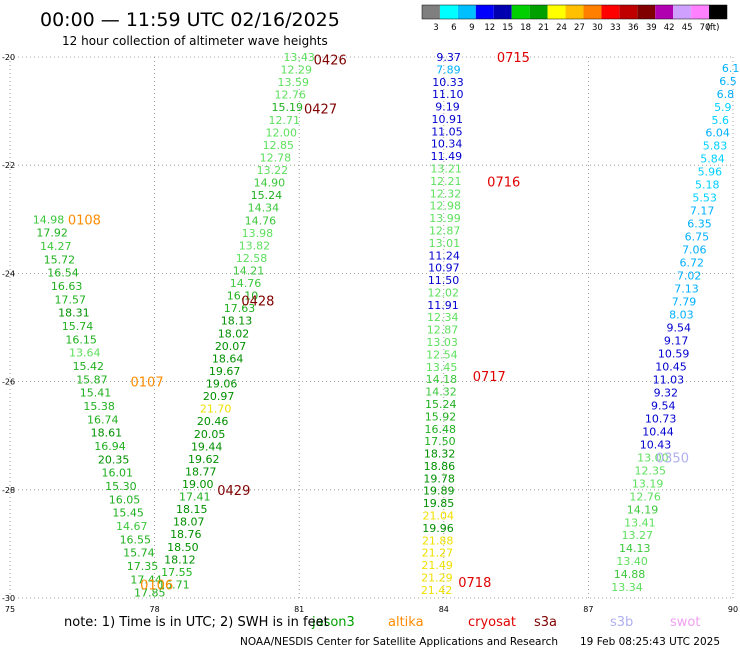  What do you see at coordinates (222, 384) in the screenshot?
I see `swh-value: 19.06` at bounding box center [222, 384].